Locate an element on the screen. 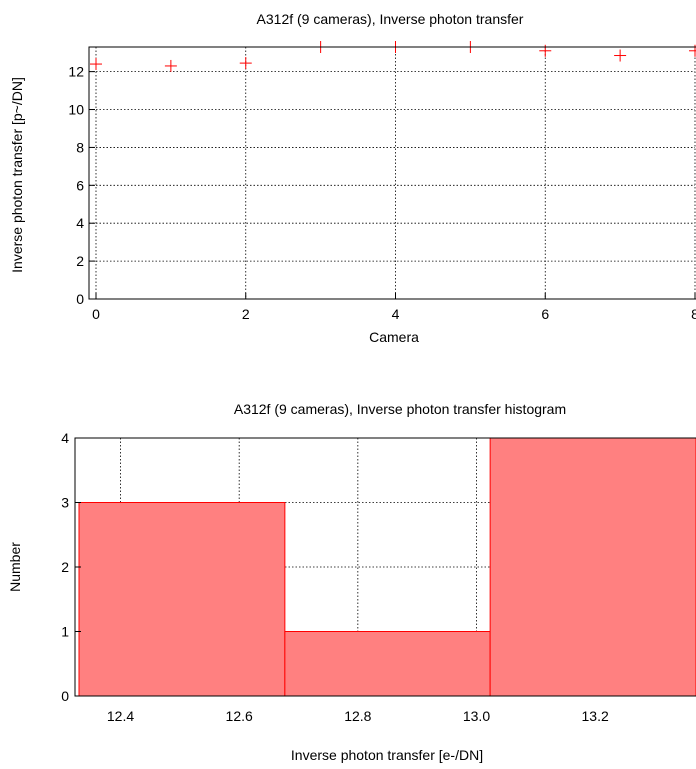 The image size is (696, 769). scatter-x-tick-label: 8 is located at coordinates (693, 314).